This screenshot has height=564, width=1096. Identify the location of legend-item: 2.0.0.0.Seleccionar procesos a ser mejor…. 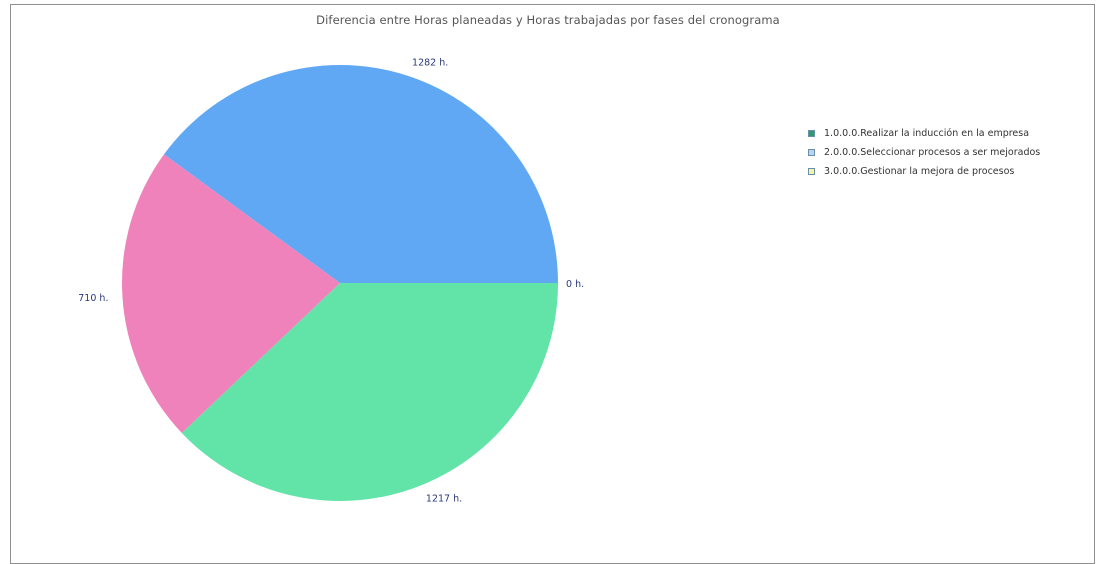
(924, 152).